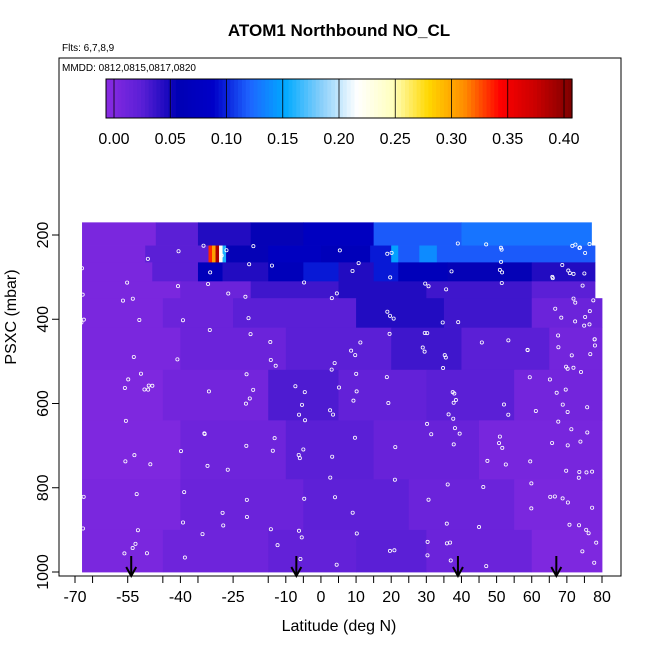 This screenshot has width=650, height=650. Describe the element at coordinates (43, 403) in the screenshot. I see `y-tick-label: 600` at that location.